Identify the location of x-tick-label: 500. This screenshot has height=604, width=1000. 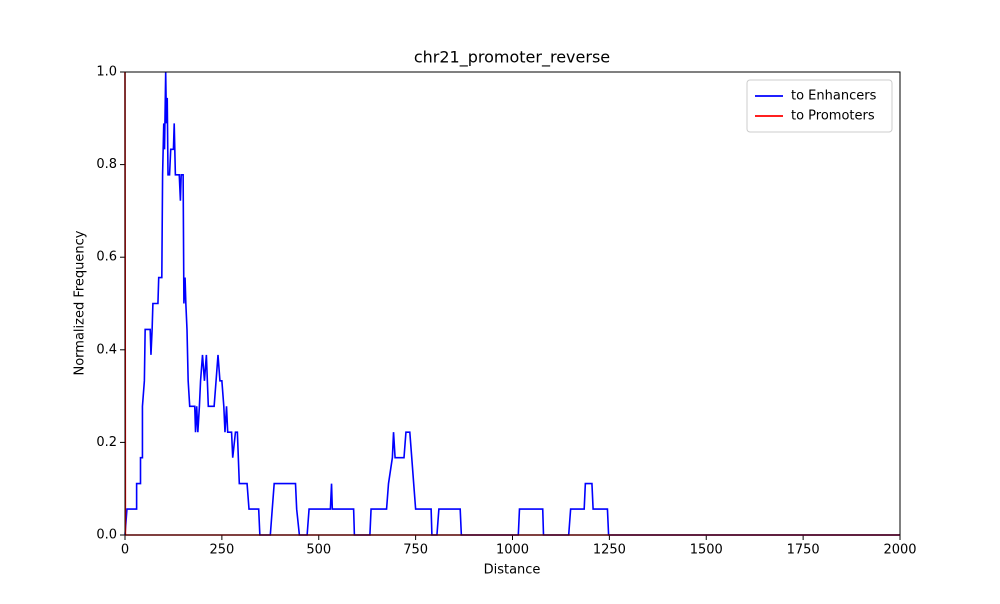
(318, 550).